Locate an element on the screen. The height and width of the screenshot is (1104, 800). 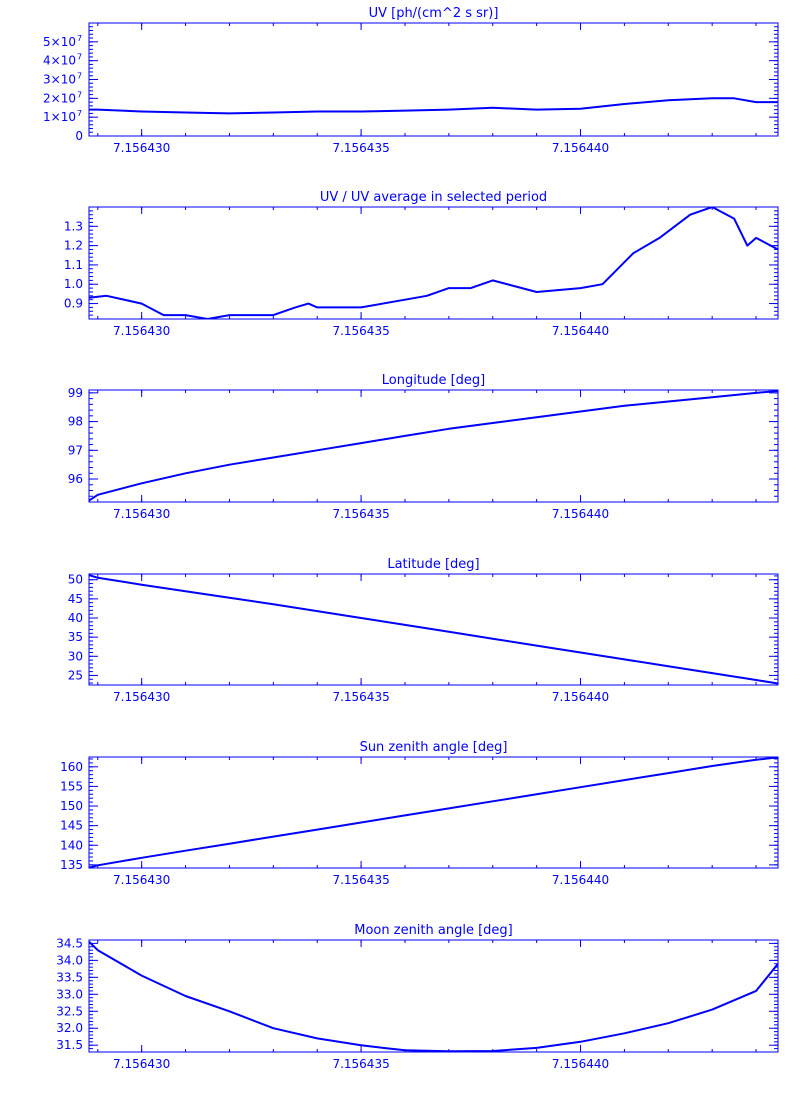
y-tick-label: 0 is located at coordinates (79, 136).